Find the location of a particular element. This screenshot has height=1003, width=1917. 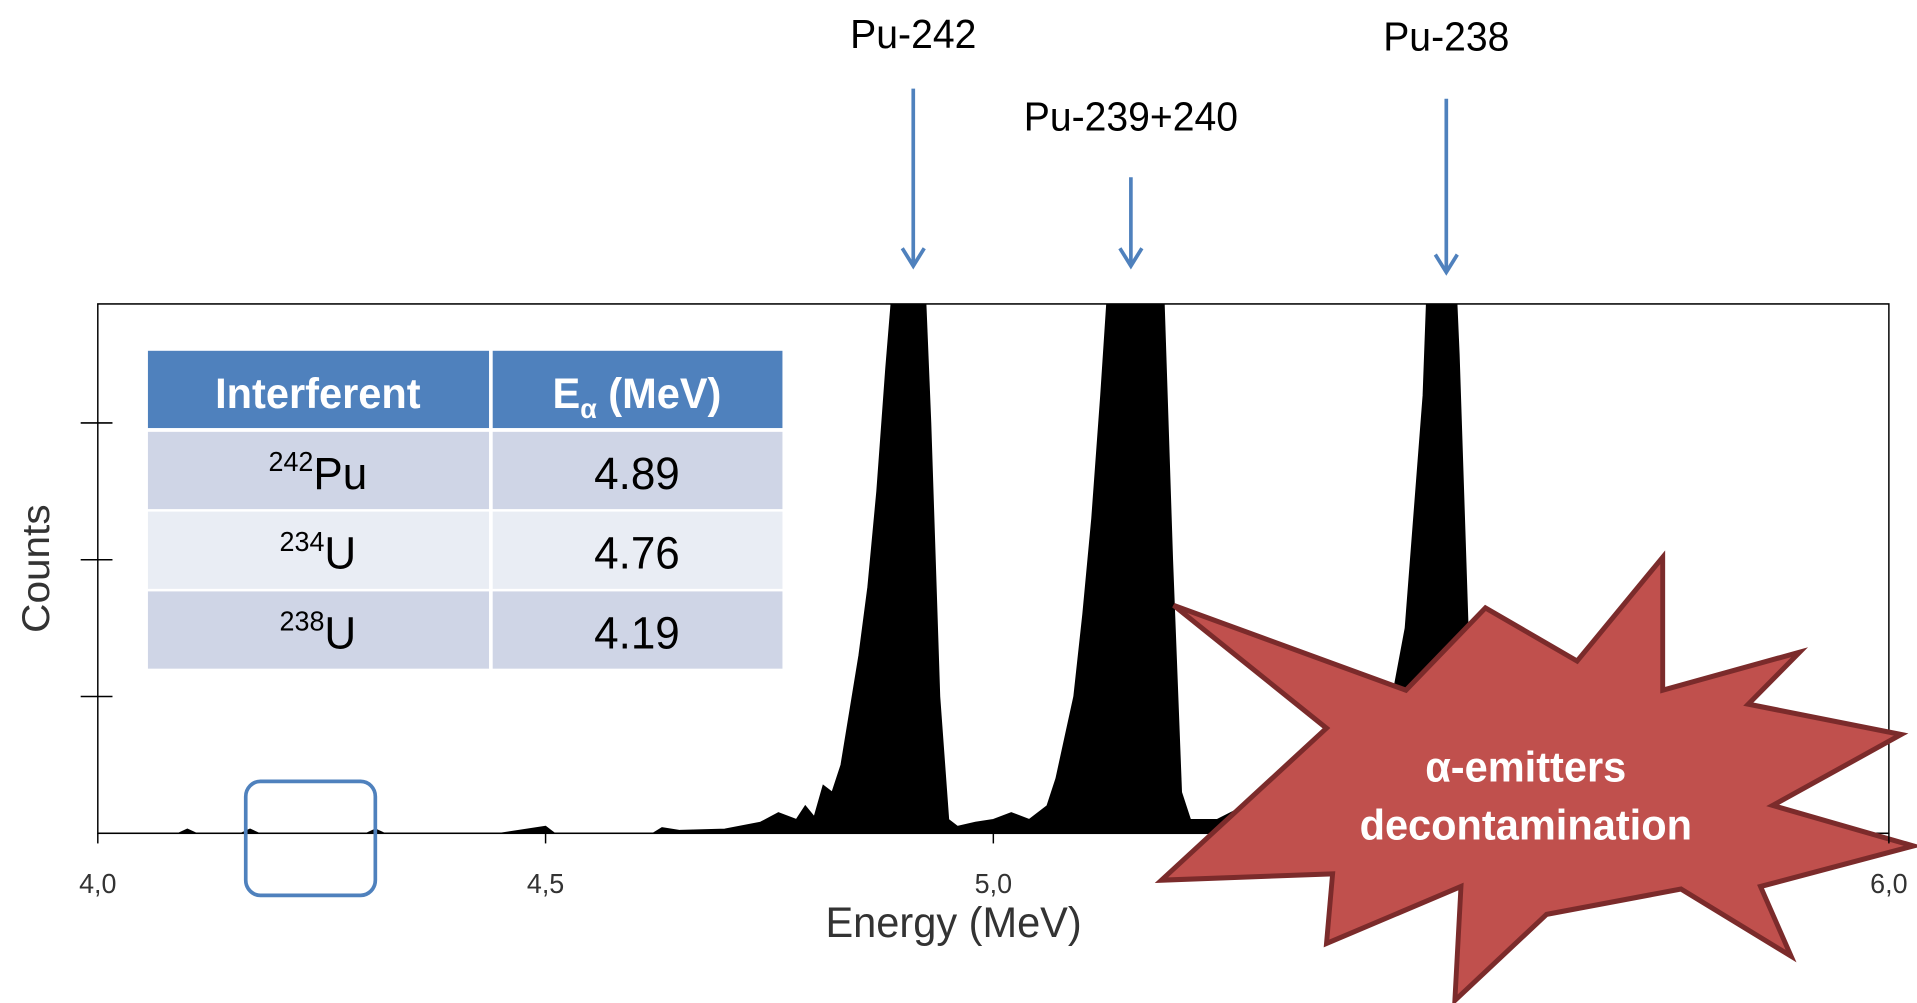

nuclide: 234U is located at coordinates (318, 551).